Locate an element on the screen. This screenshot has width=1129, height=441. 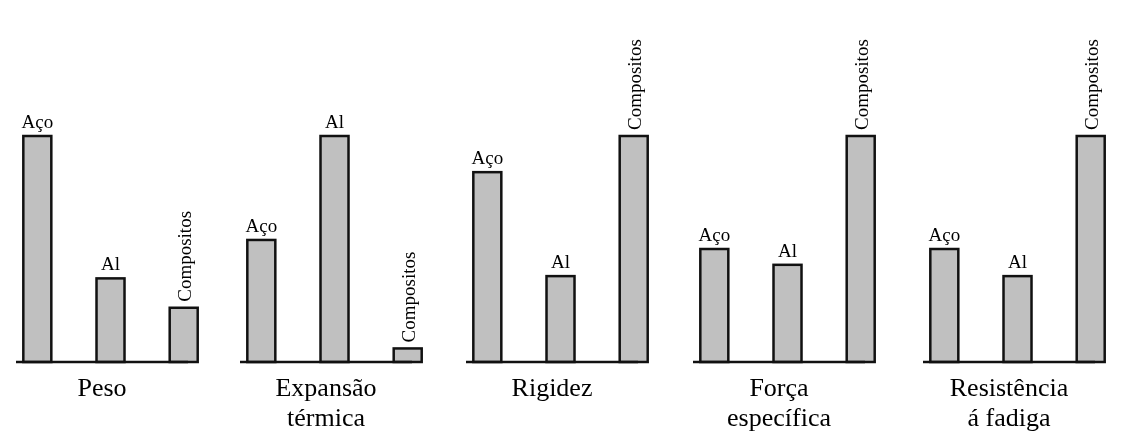
x-axis-title: Peso is located at coordinates (102, 387).